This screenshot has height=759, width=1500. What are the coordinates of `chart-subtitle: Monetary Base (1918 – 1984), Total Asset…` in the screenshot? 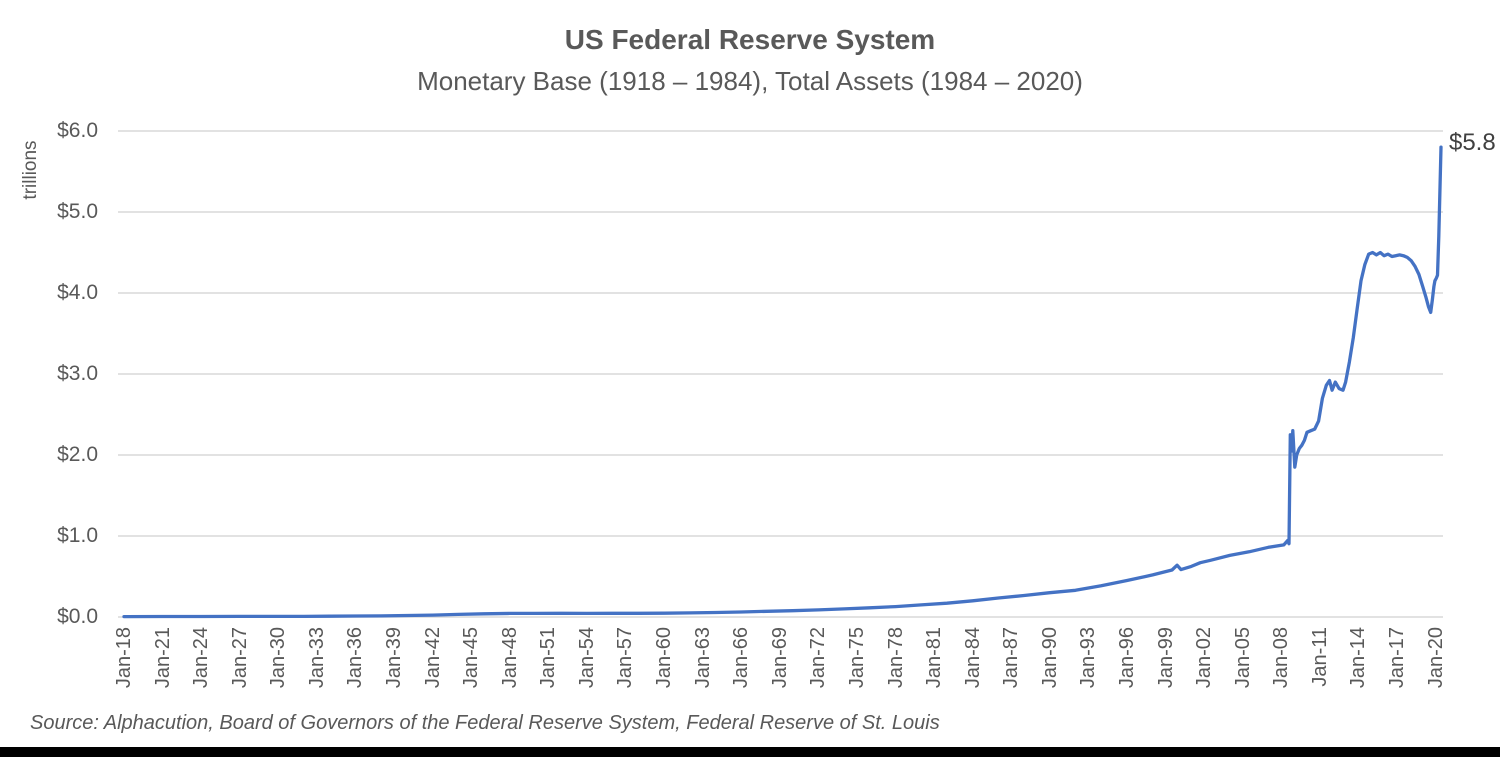 It's located at (750, 81).